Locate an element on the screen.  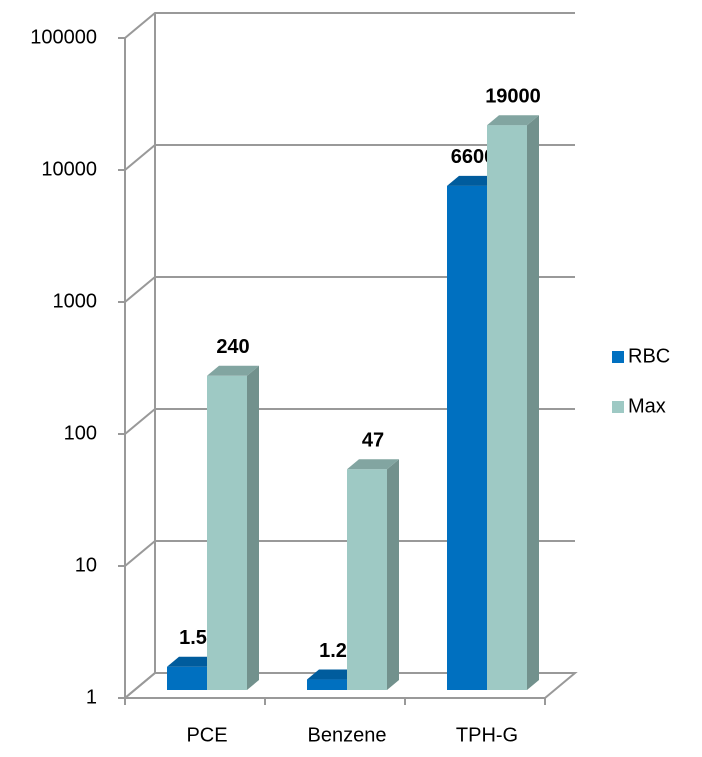
data-label: 6600 is located at coordinates (473, 157).